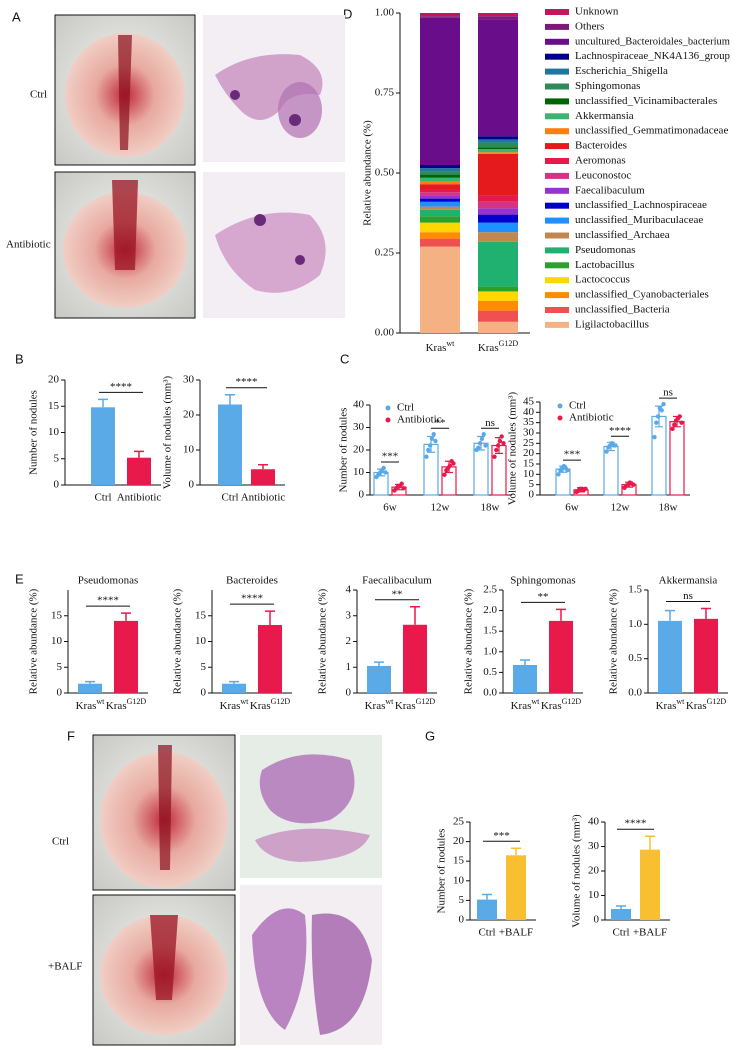  What do you see at coordinates (419, 420) in the screenshot?
I see `legend-label: Antibiotic` at bounding box center [419, 420].